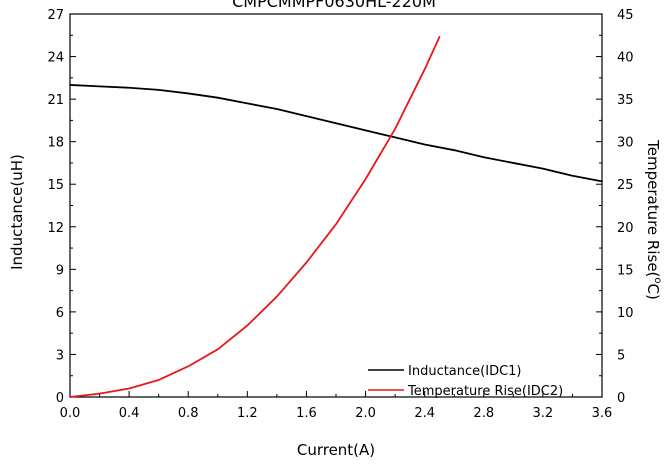 This screenshot has height=476, width=668. What do you see at coordinates (465, 381) in the screenshot?
I see `legend: Inductance(IDC1) Temperature Rise(IDC2)` at bounding box center [465, 381].